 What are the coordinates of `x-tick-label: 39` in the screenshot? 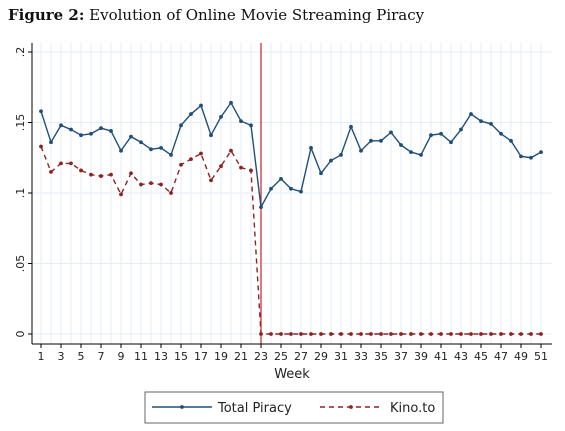 It's located at (421, 356).